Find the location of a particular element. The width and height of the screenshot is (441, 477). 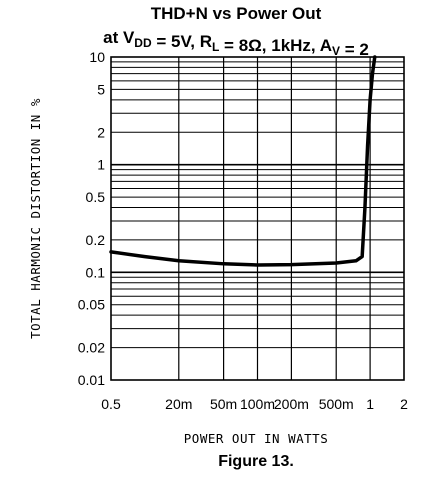

x-tick-label: 200m is located at coordinates (291, 404).